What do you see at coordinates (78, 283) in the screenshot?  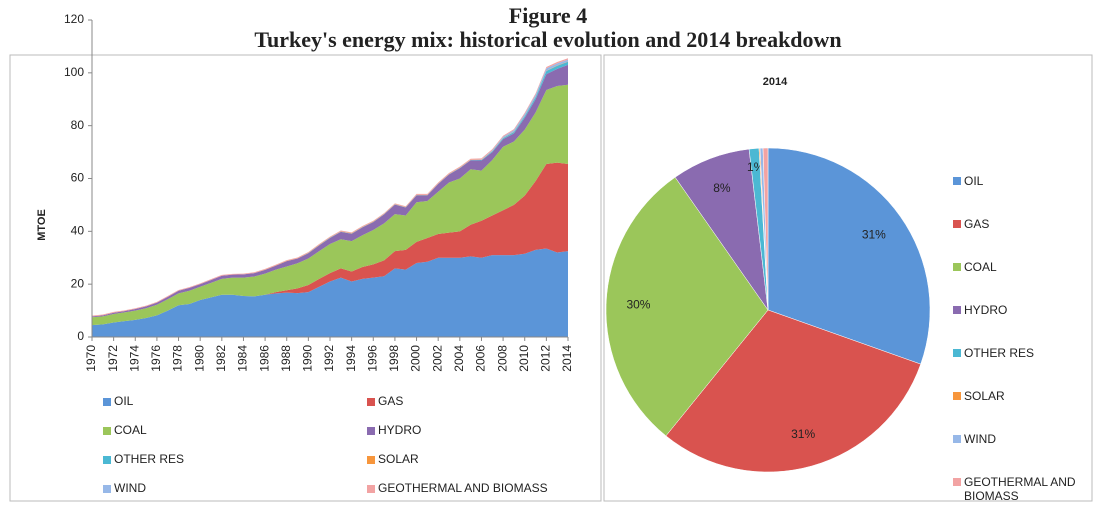 I see `y-tick-label: 20` at bounding box center [78, 283].